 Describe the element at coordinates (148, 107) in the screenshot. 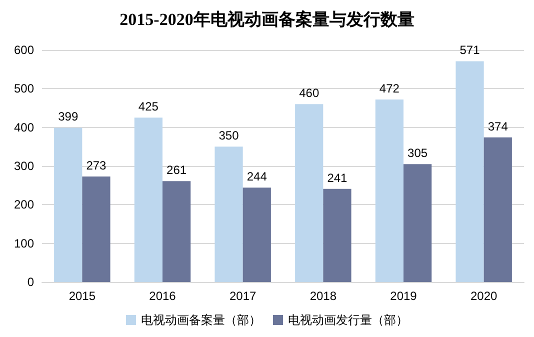

I see `data-label: 425` at that location.